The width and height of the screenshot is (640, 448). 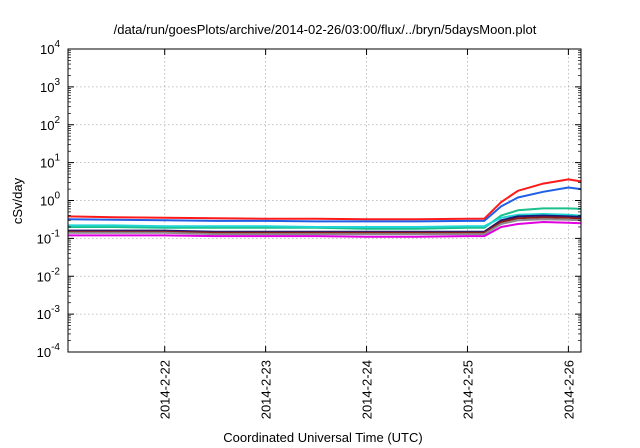 What do you see at coordinates (367, 389) in the screenshot?
I see `x-tick-label: 2014-2-24` at bounding box center [367, 389].